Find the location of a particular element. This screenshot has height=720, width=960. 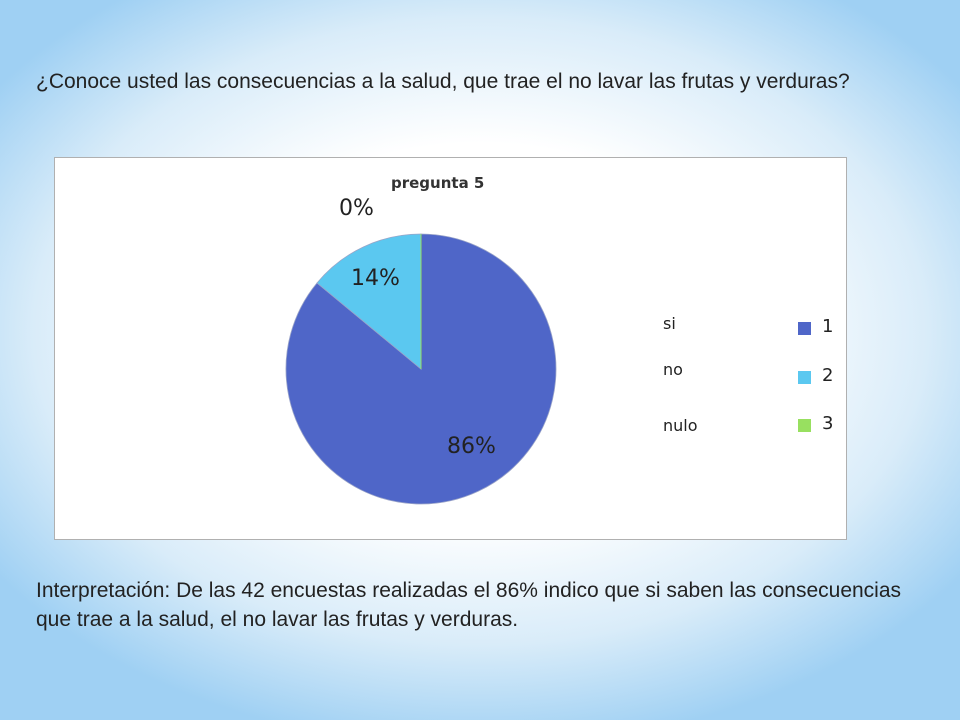

data-label-no: 14% is located at coordinates (375, 278).